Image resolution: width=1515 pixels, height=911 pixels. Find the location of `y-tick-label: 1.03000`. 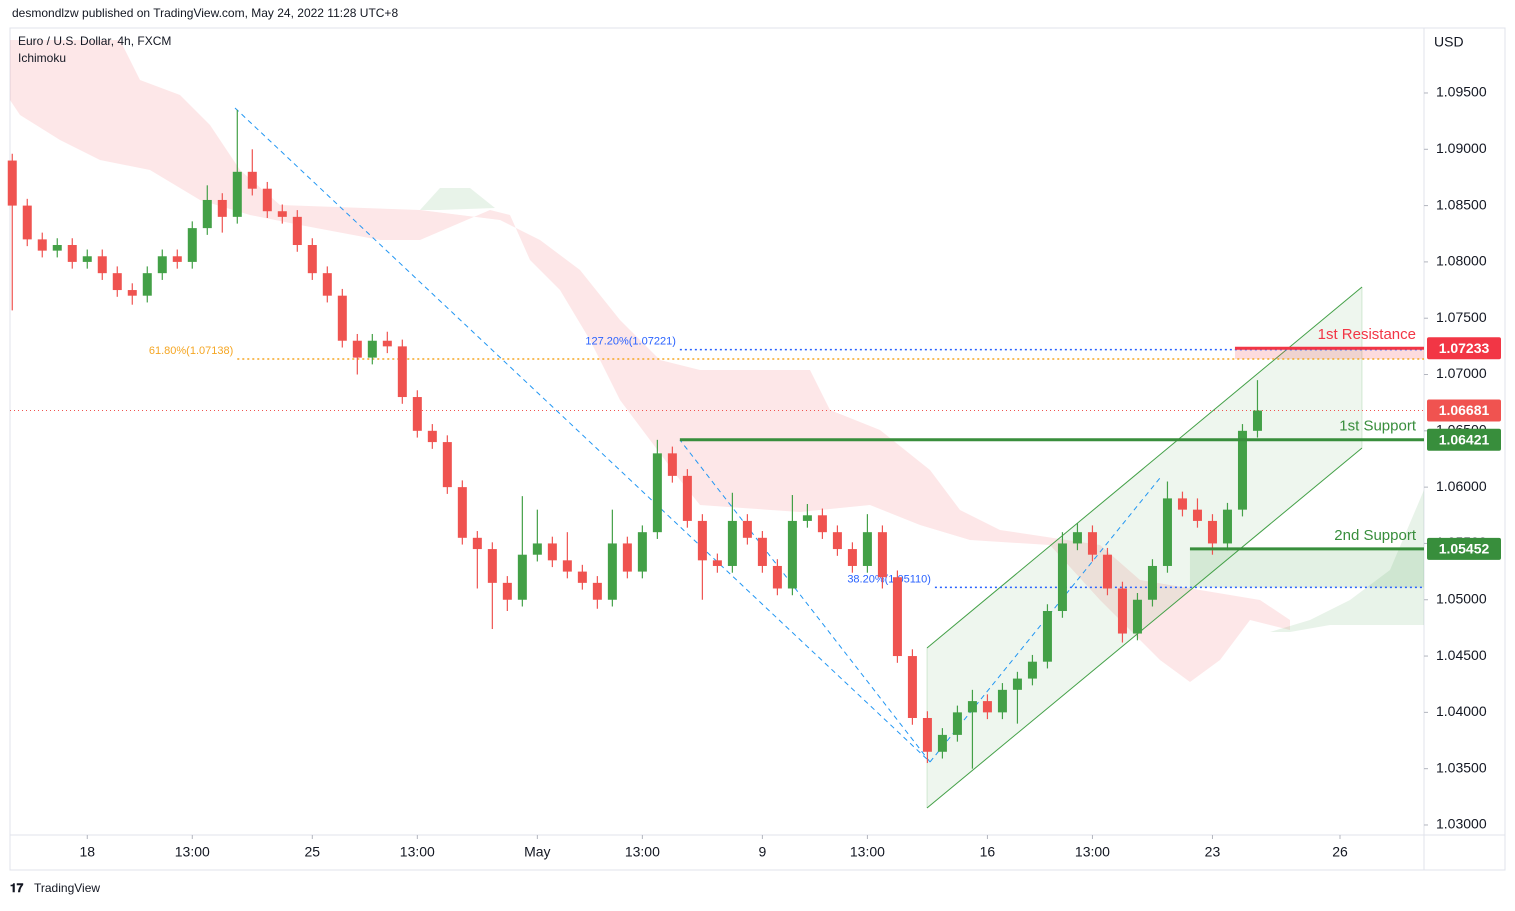

y-tick-label: 1.03000 is located at coordinates (1461, 824).